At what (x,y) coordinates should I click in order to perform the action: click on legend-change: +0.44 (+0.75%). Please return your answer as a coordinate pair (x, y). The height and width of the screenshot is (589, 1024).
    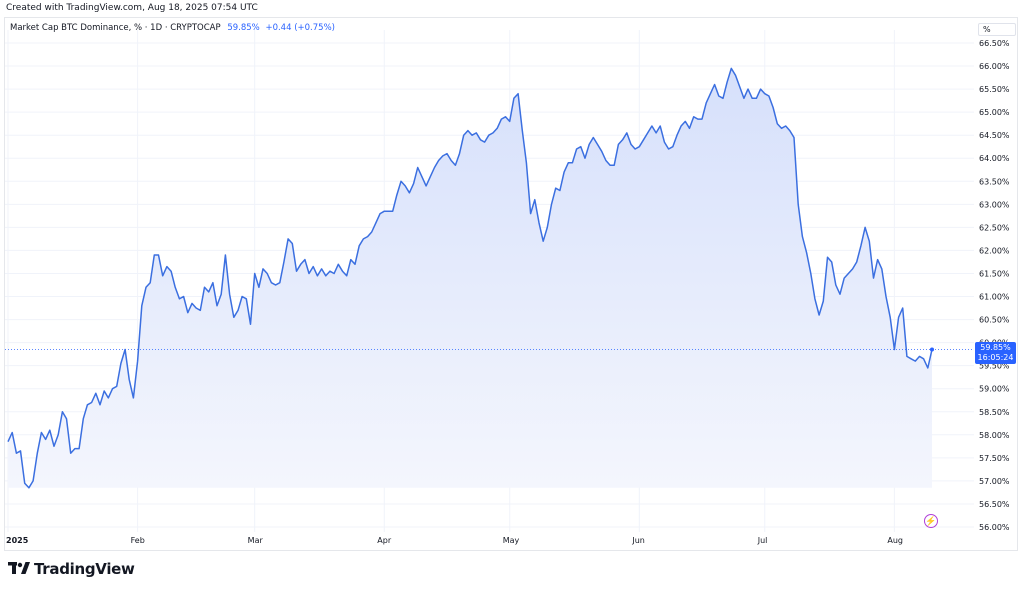
    Looking at the image, I should click on (300, 28).